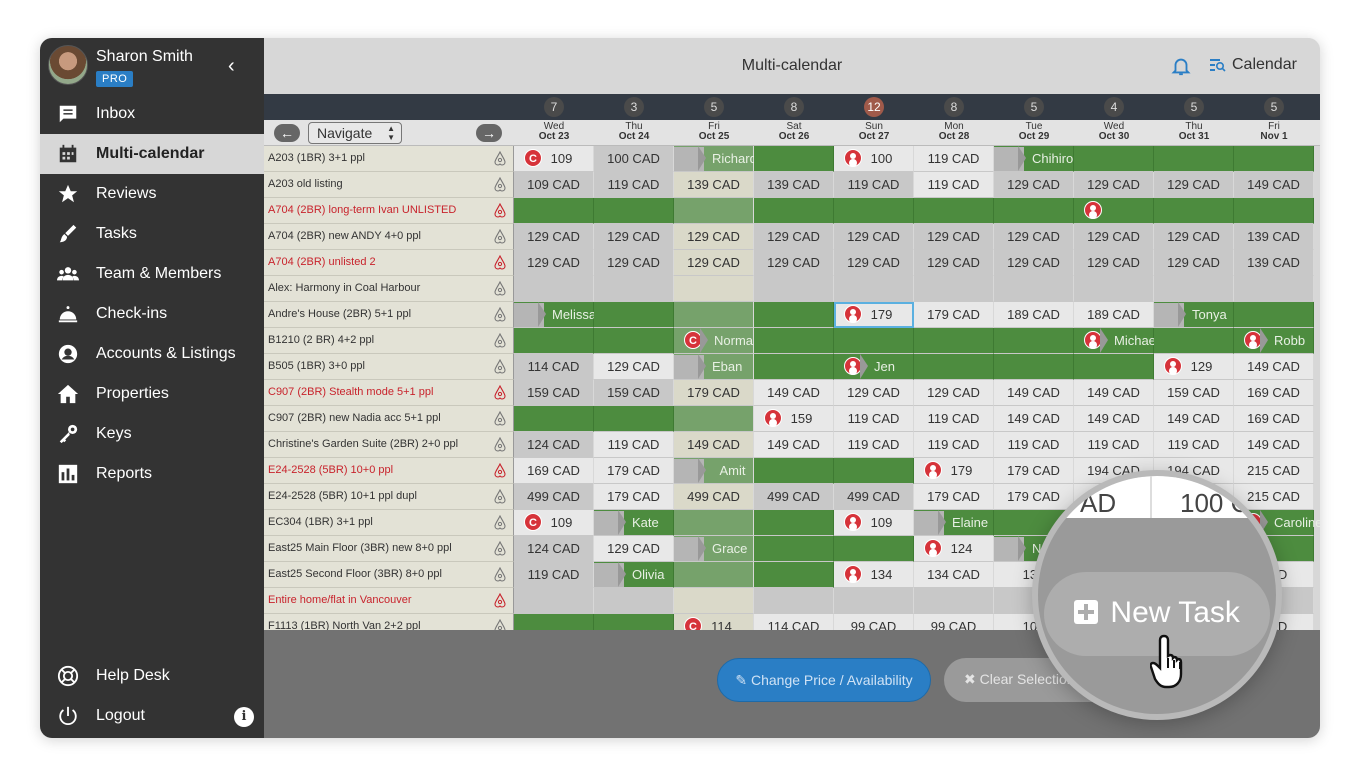 The image size is (1360, 780). I want to click on booking-guest-name: Norma, so click(726, 340).